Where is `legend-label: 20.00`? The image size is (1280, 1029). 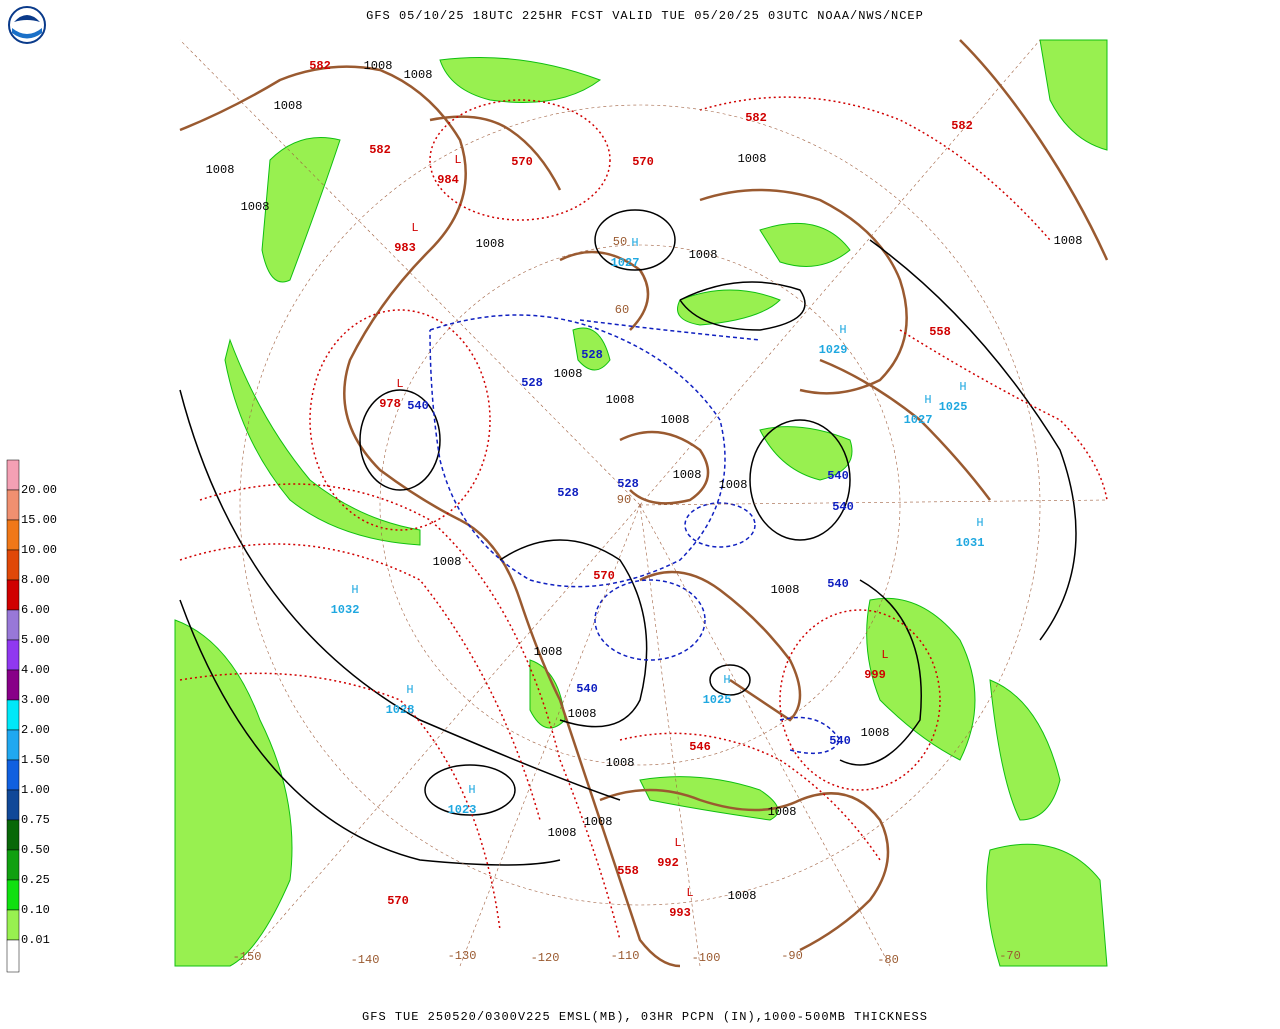
legend-label: 20.00 is located at coordinates (39, 490).